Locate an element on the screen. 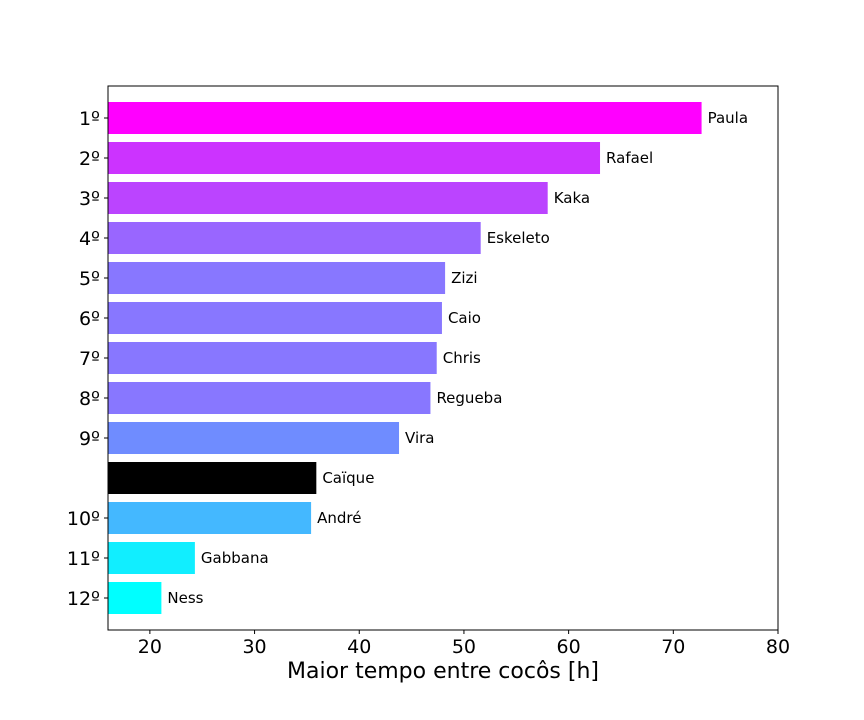 The image size is (864, 720). x-tick-label: 60 is located at coordinates (569, 647).